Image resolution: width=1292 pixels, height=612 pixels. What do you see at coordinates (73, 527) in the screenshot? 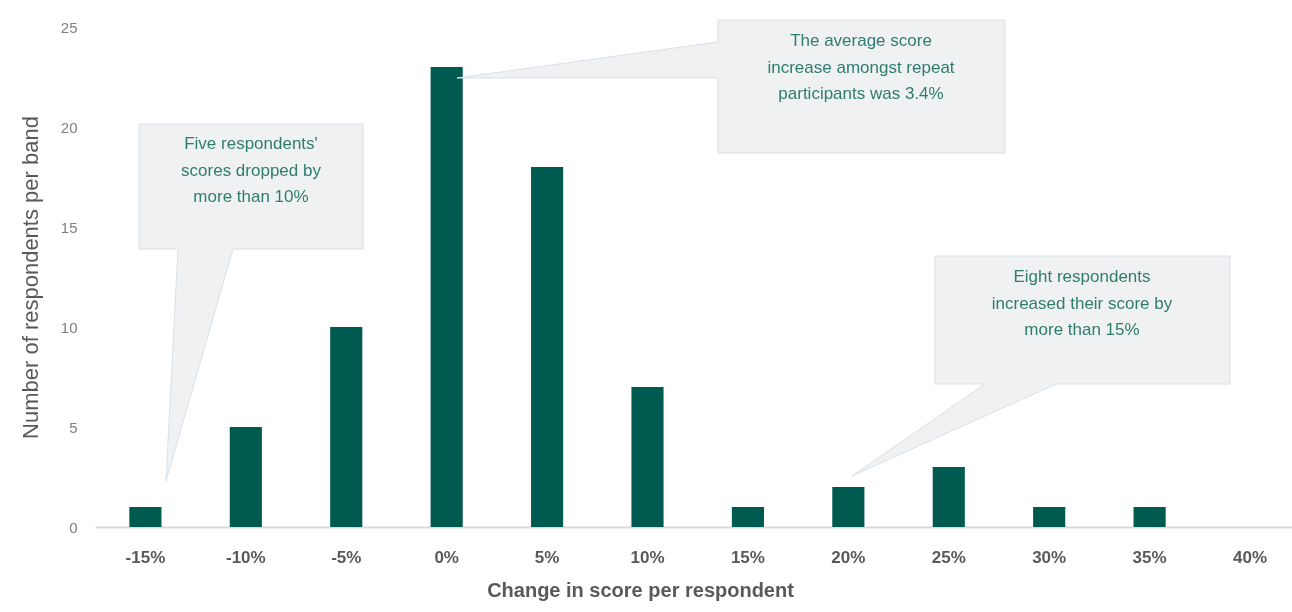
I see `y-tick-label: 0` at bounding box center [73, 527].